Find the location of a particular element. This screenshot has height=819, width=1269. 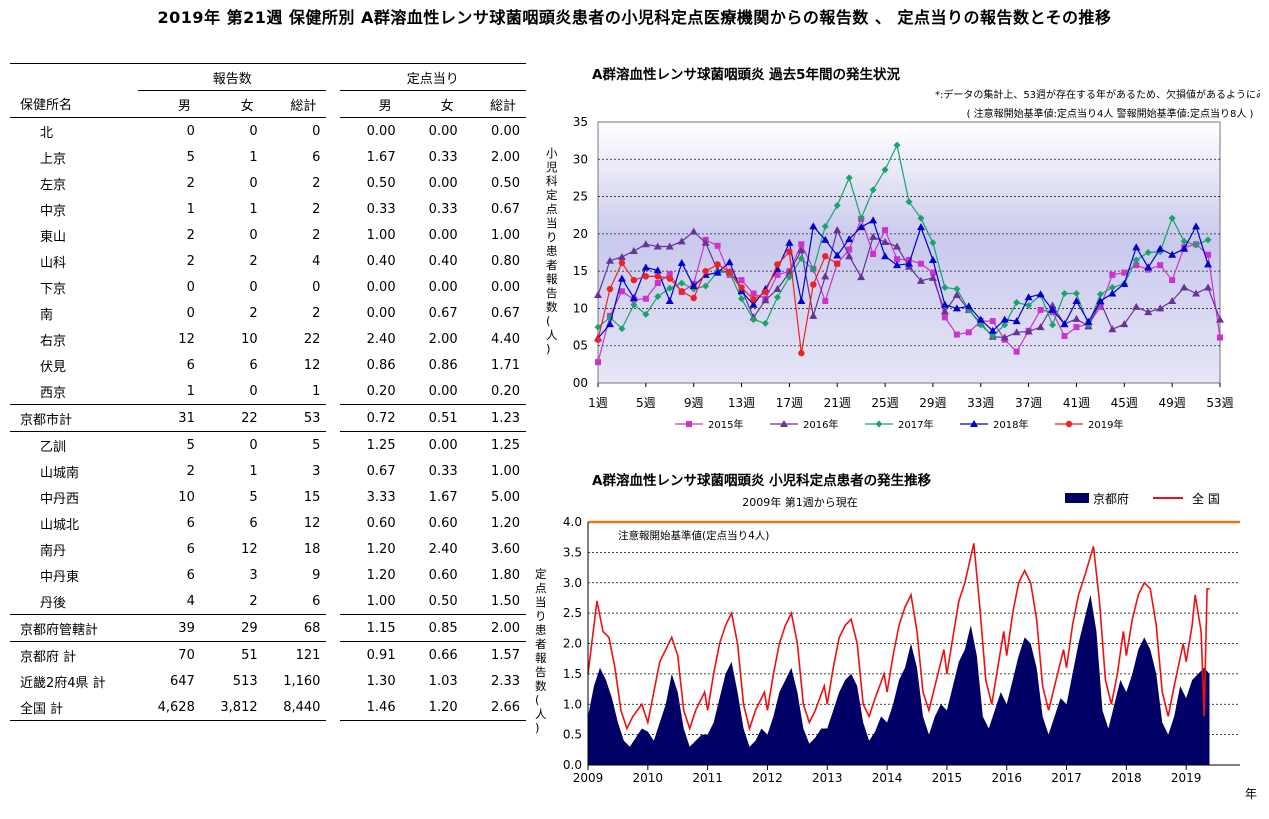

row-total: 12 is located at coordinates (312, 523).